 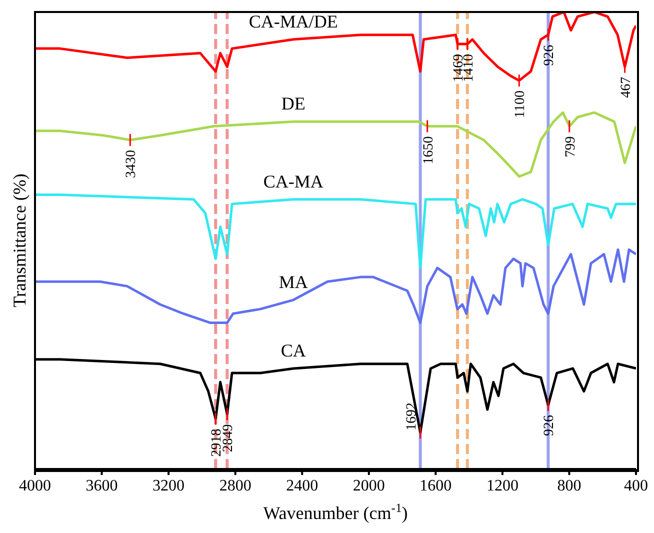 What do you see at coordinates (132, 164) in the screenshot?
I see `annotation: 3430` at bounding box center [132, 164].